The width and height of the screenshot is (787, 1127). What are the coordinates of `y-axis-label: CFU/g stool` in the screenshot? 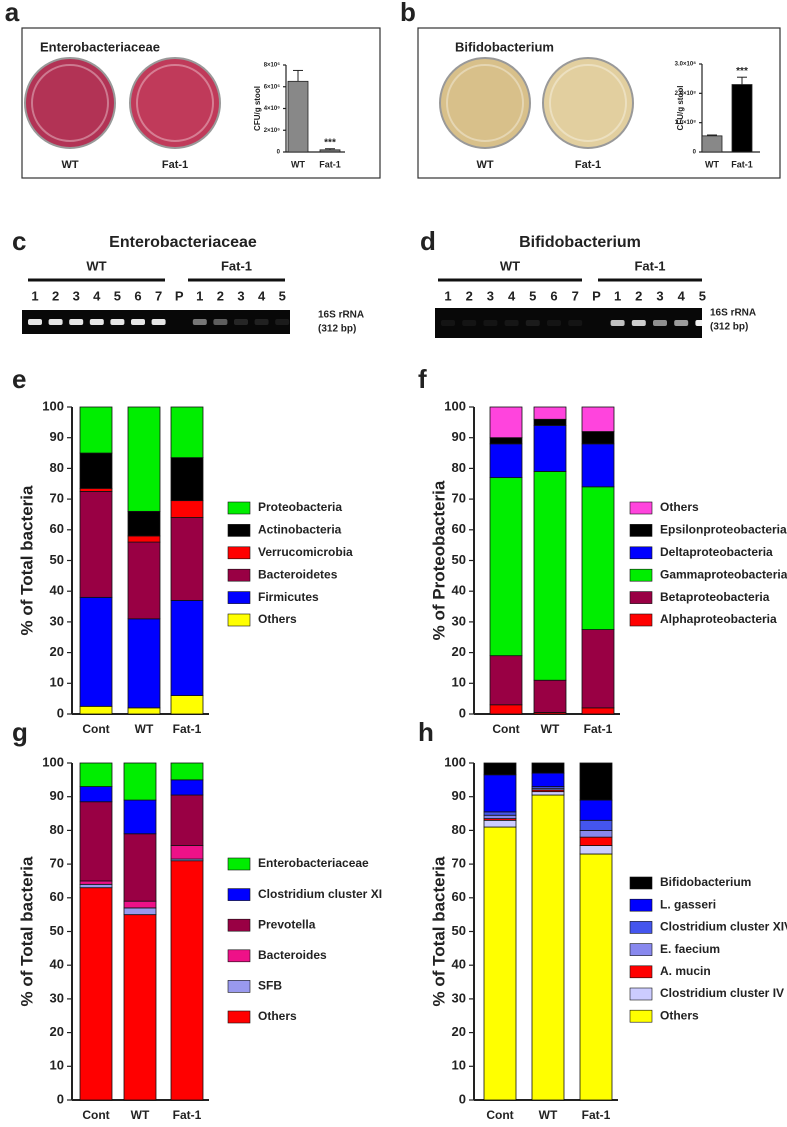 It's located at (680, 108).